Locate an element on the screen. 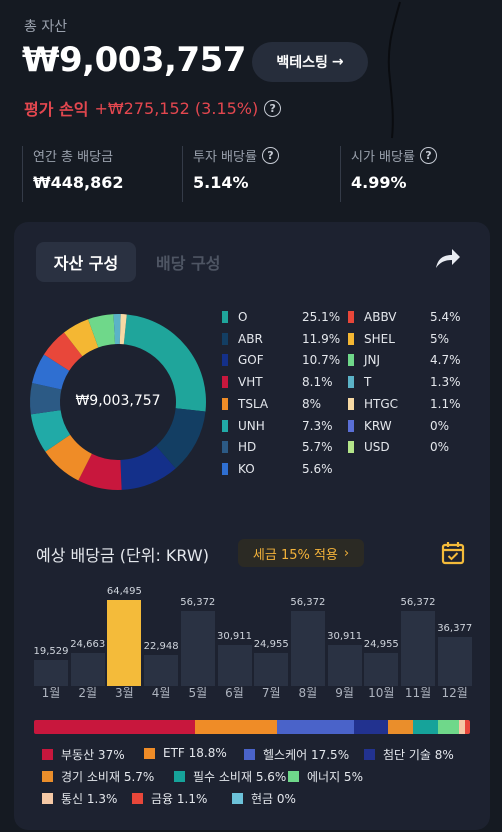 The width and height of the screenshot is (502, 832). tab-asset-composition: 자산 구성 is located at coordinates (86, 262).